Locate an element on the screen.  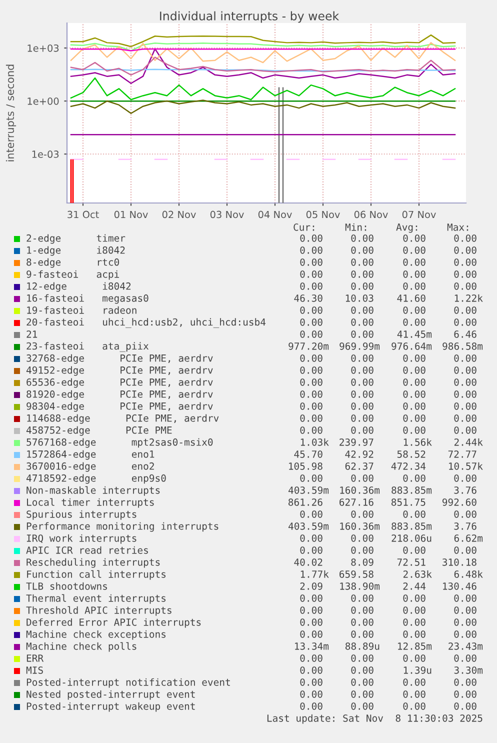
text: 58.52 is located at coordinates (411, 454).